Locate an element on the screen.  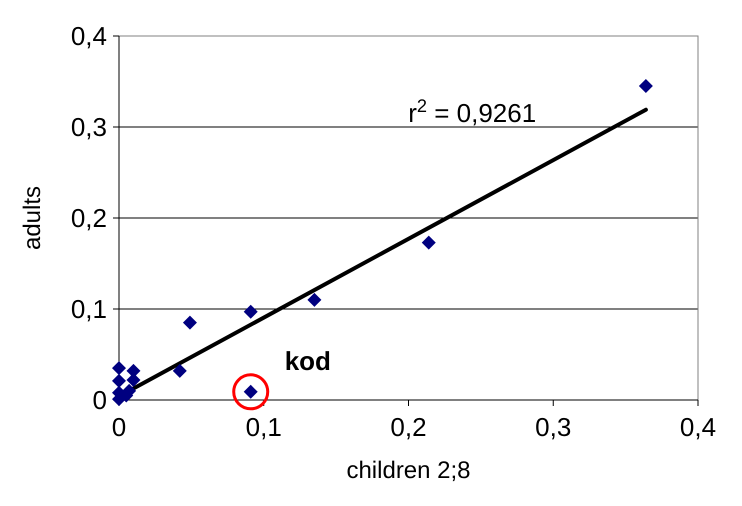
x-tick-label: 0 is located at coordinates (119, 427).